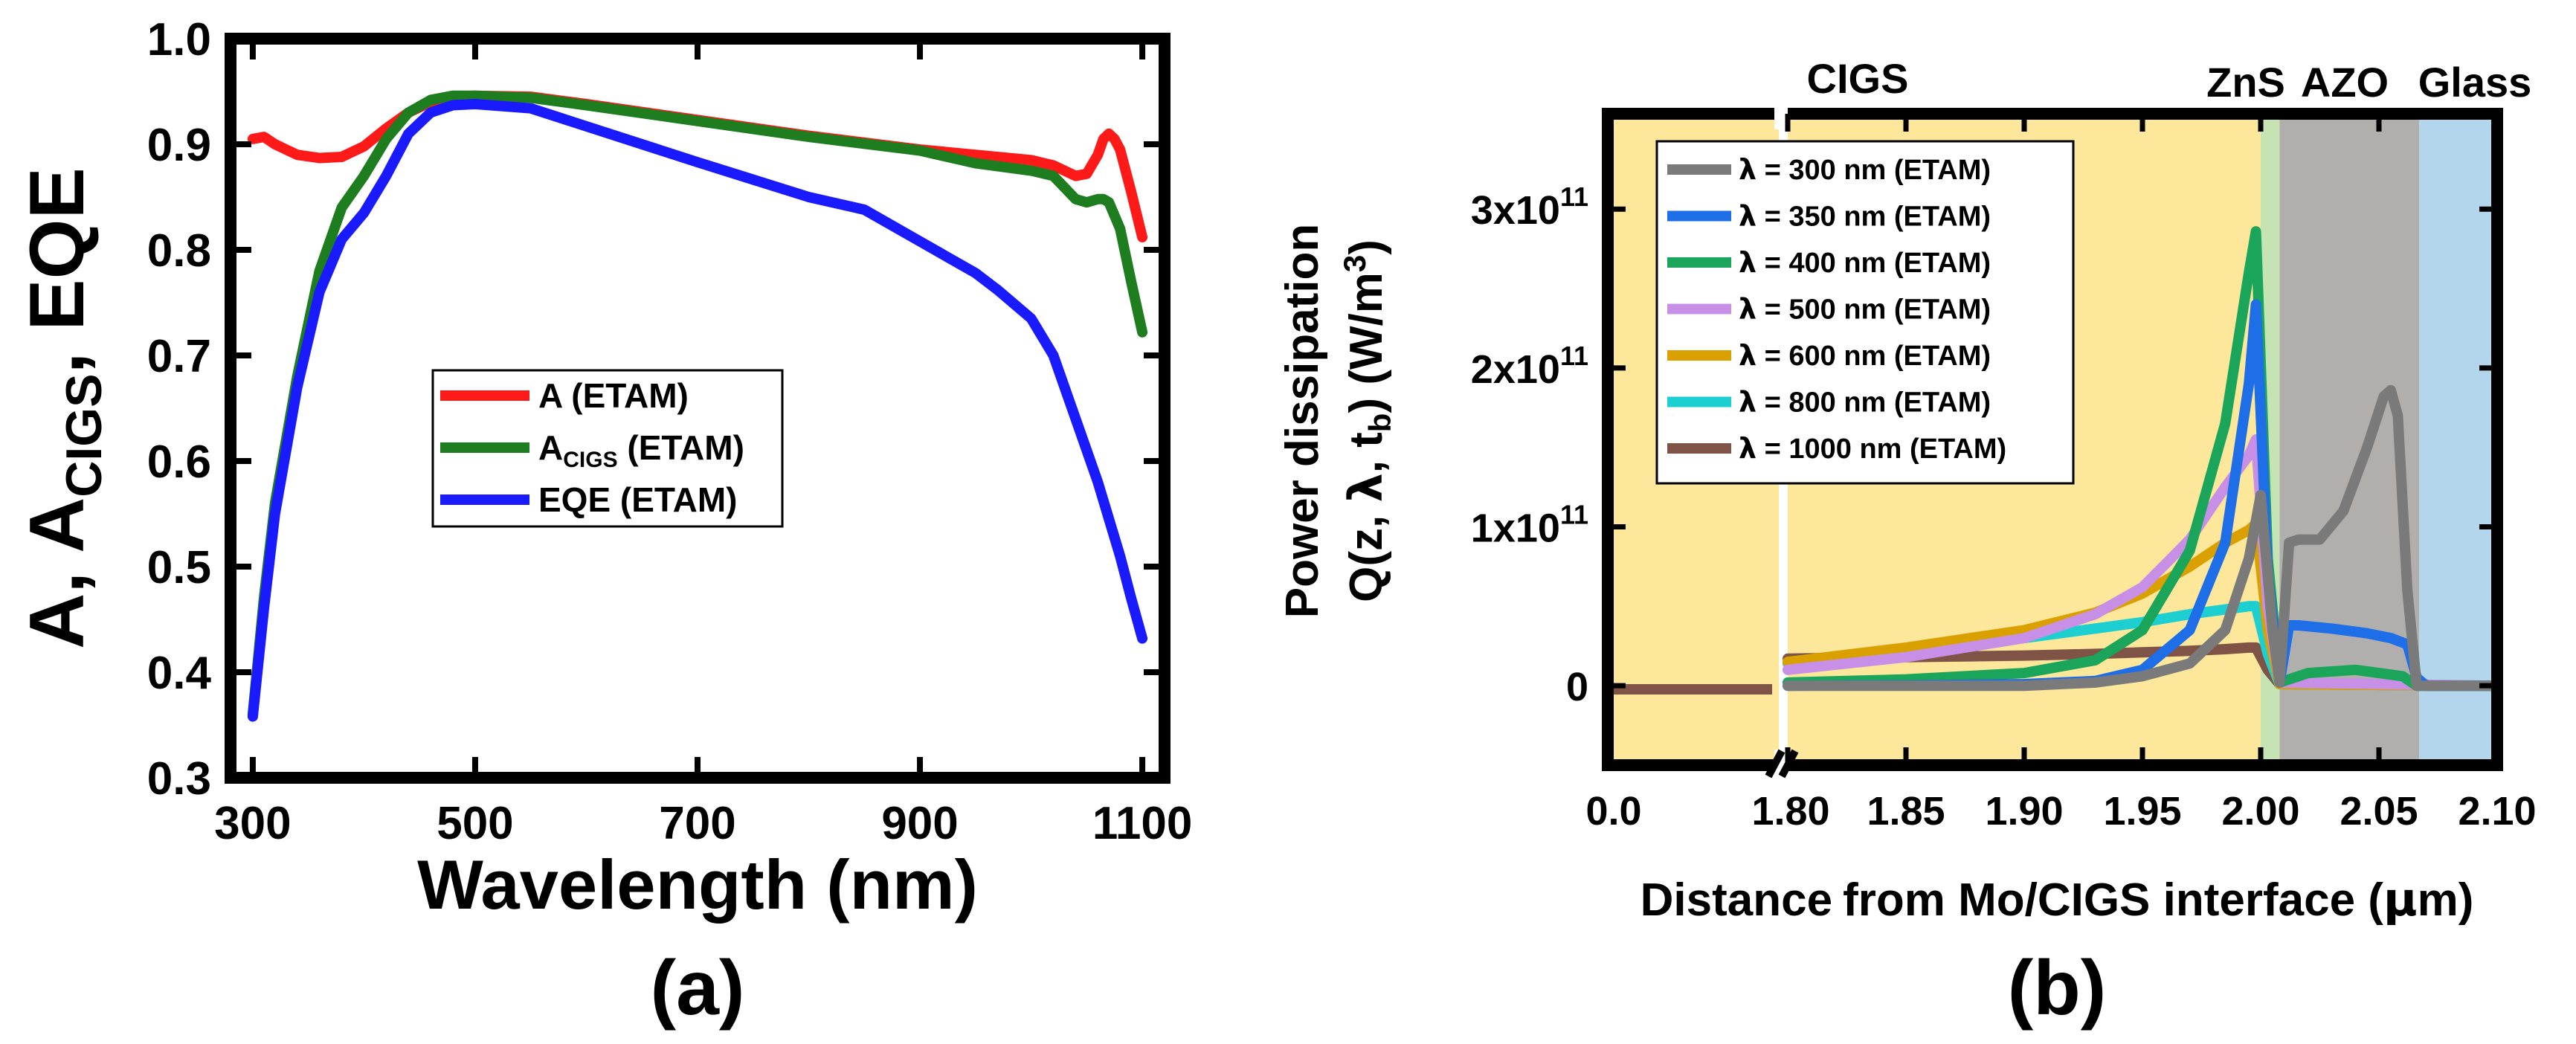  I want to click on region-label-zns: ZnS, so click(2245, 82).